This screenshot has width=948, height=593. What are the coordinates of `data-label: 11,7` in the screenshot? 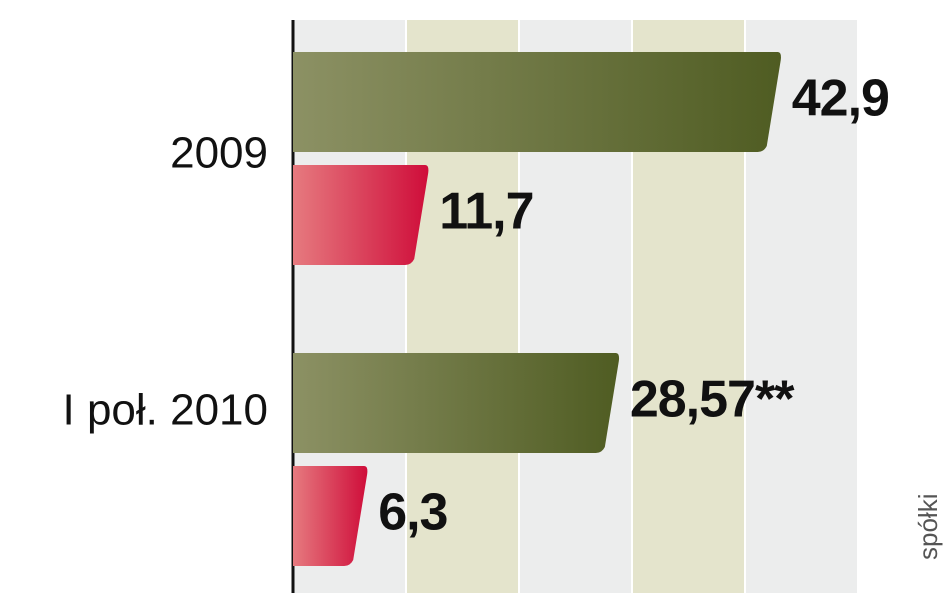 It's located at (486, 212).